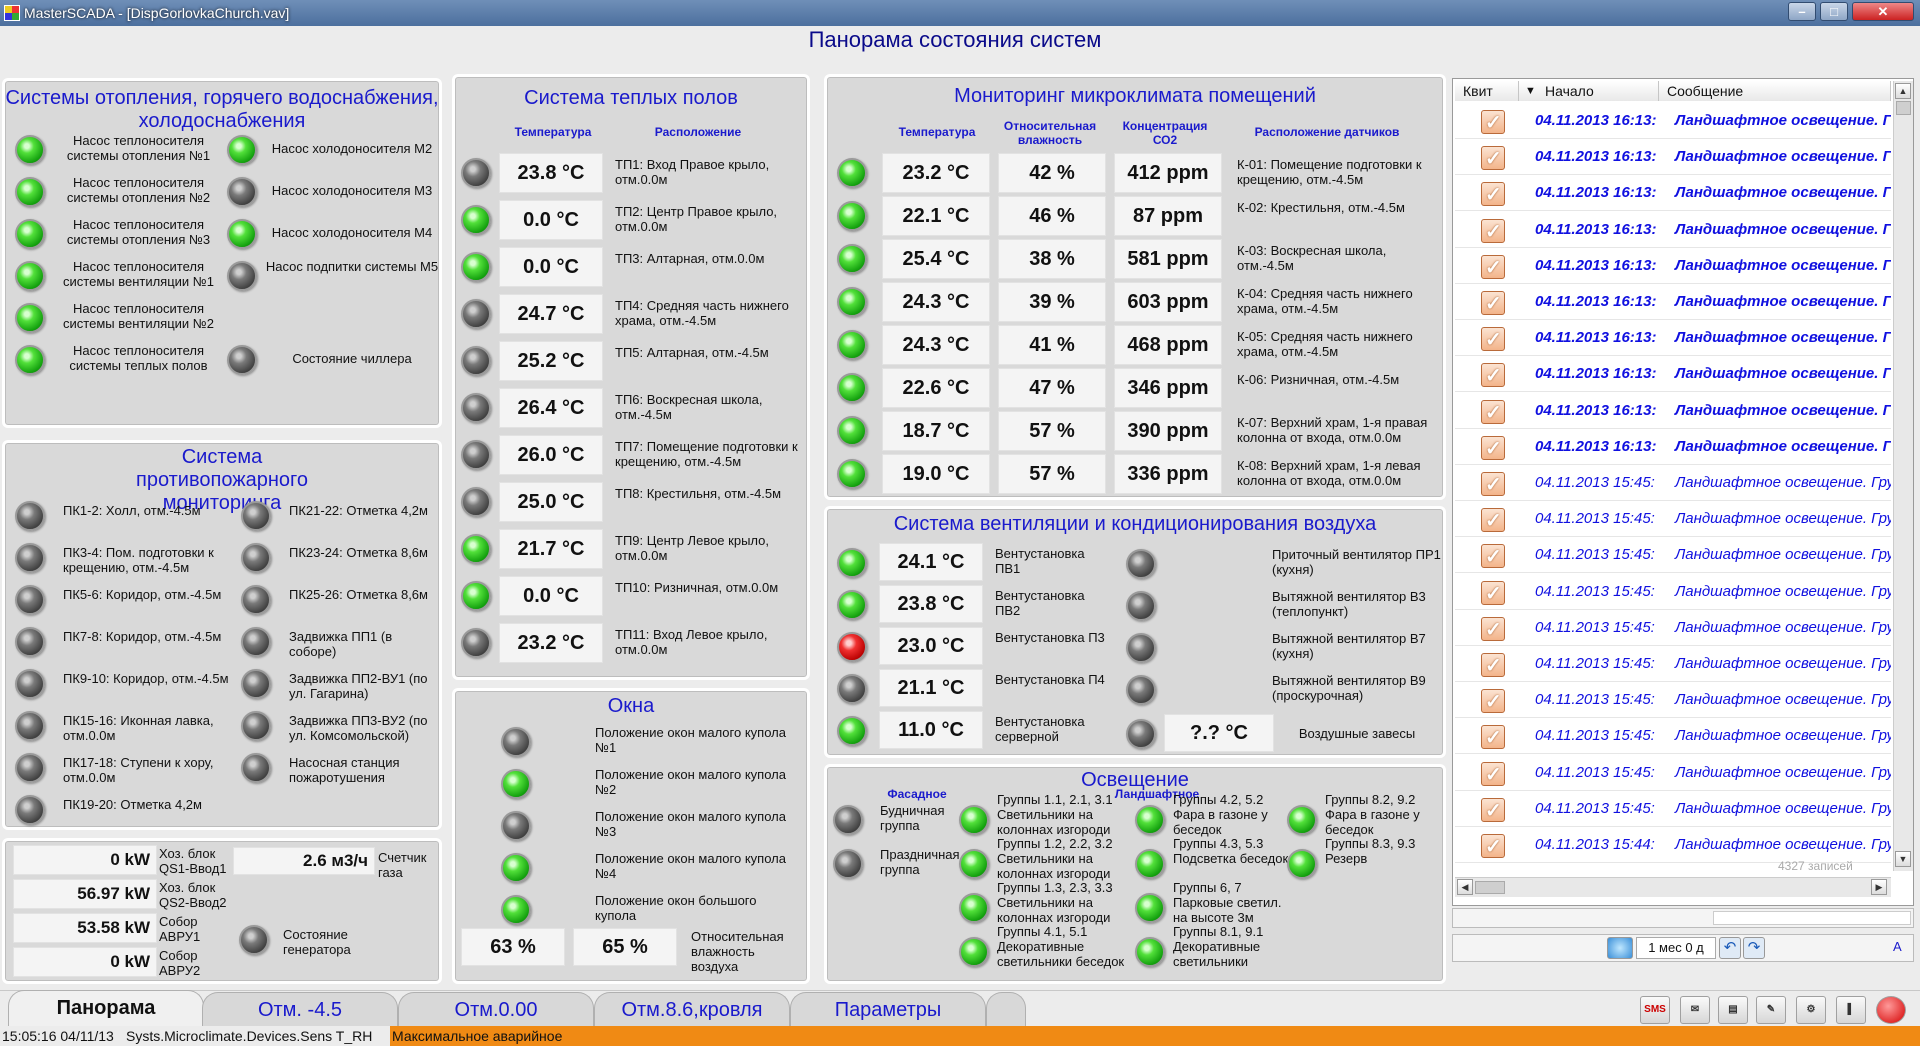  What do you see at coordinates (1783, 772) in the screenshot?
I see `event-message: Ландшафтное освещение. Гру` at bounding box center [1783, 772].